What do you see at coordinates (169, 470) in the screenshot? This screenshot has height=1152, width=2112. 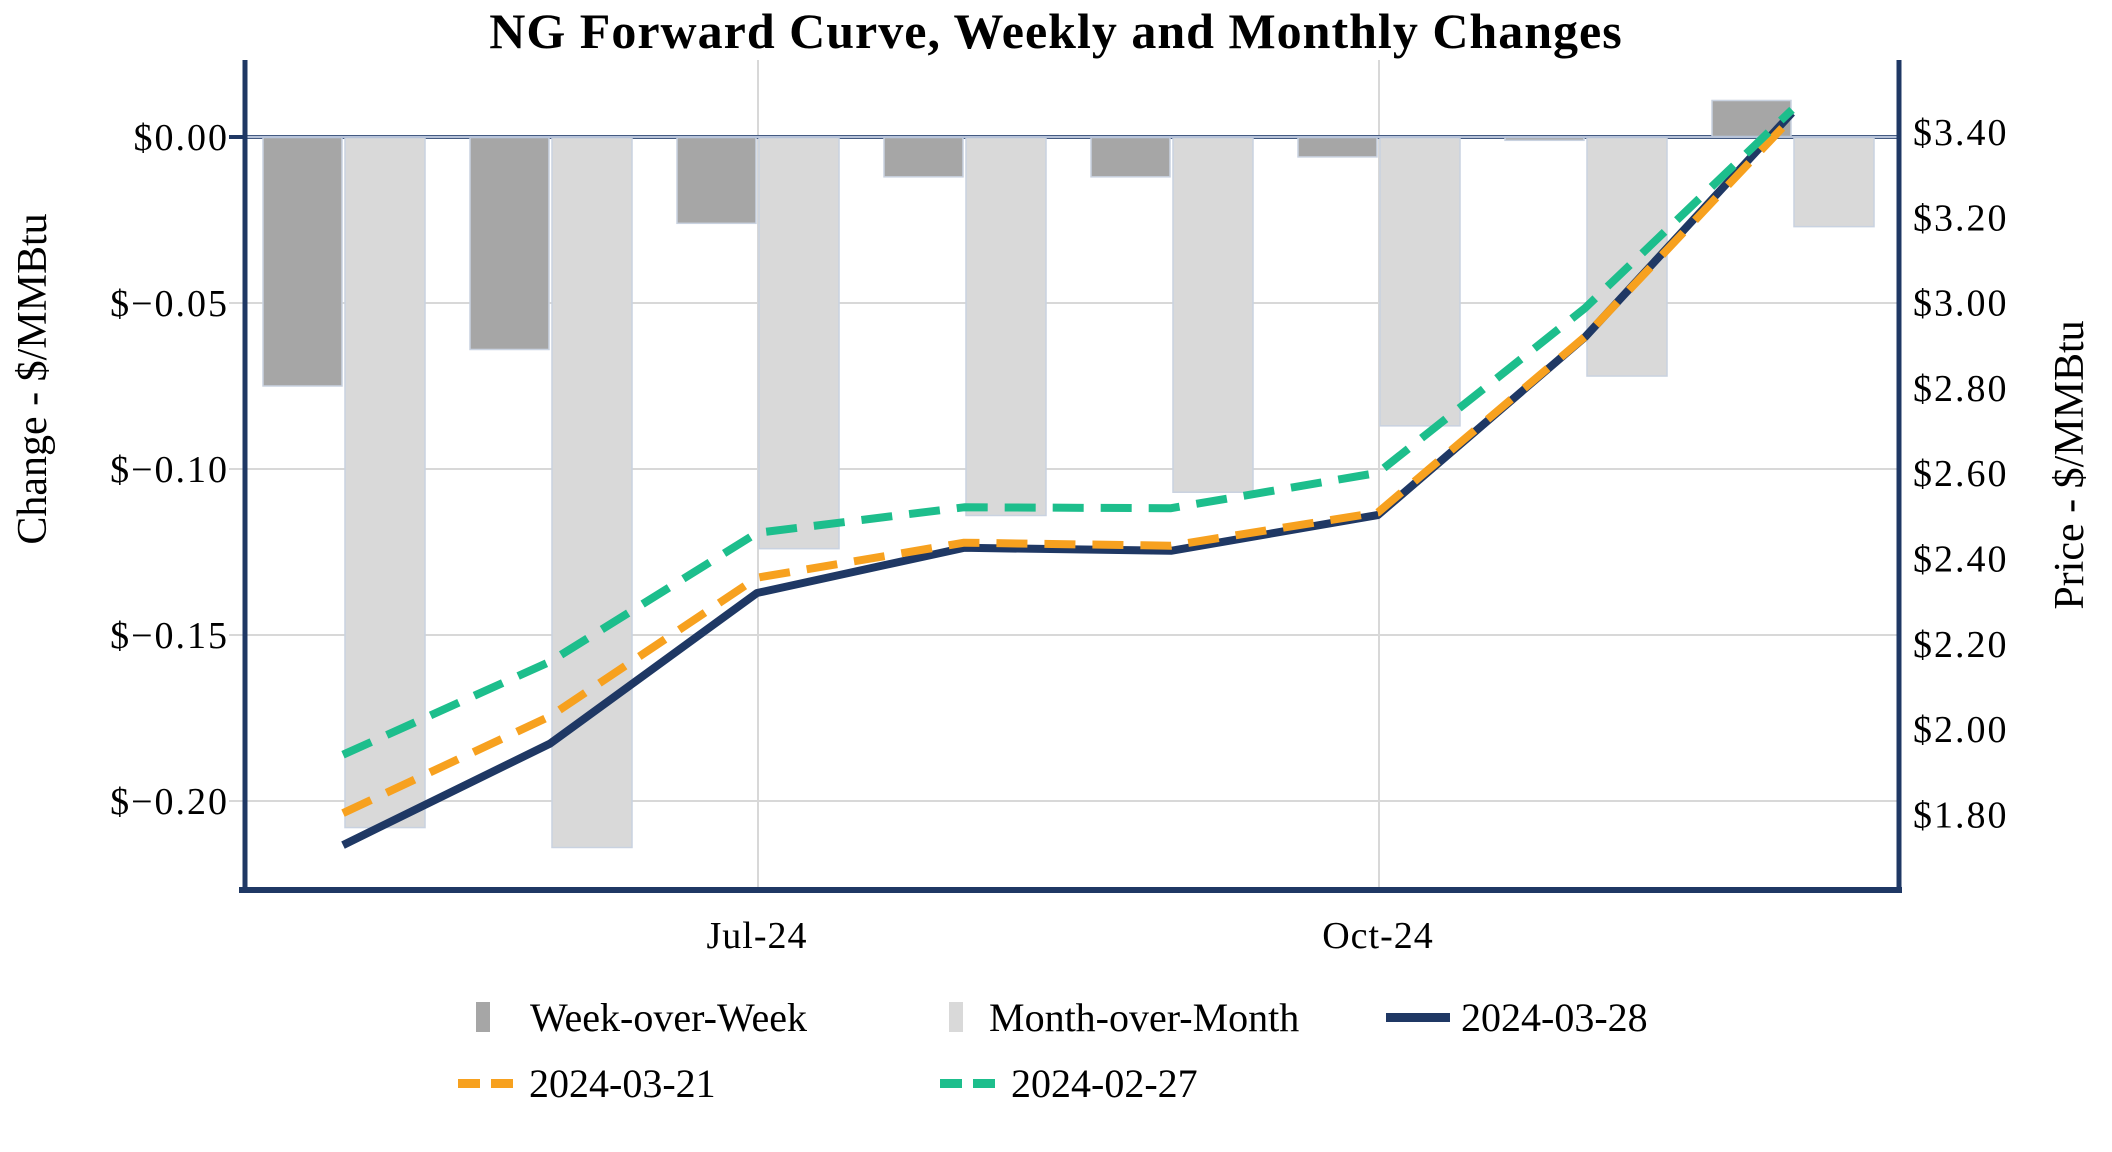 I see `left-axis-tick-label: $−0.10` at bounding box center [169, 470].